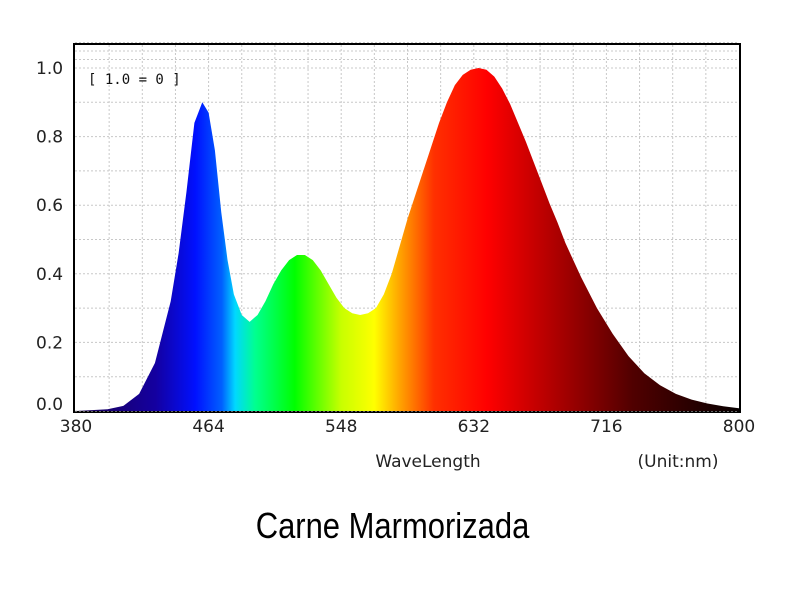 Image resolution: width=785 pixels, height=600 pixels. I want to click on x-tick-label: 464, so click(208, 427).